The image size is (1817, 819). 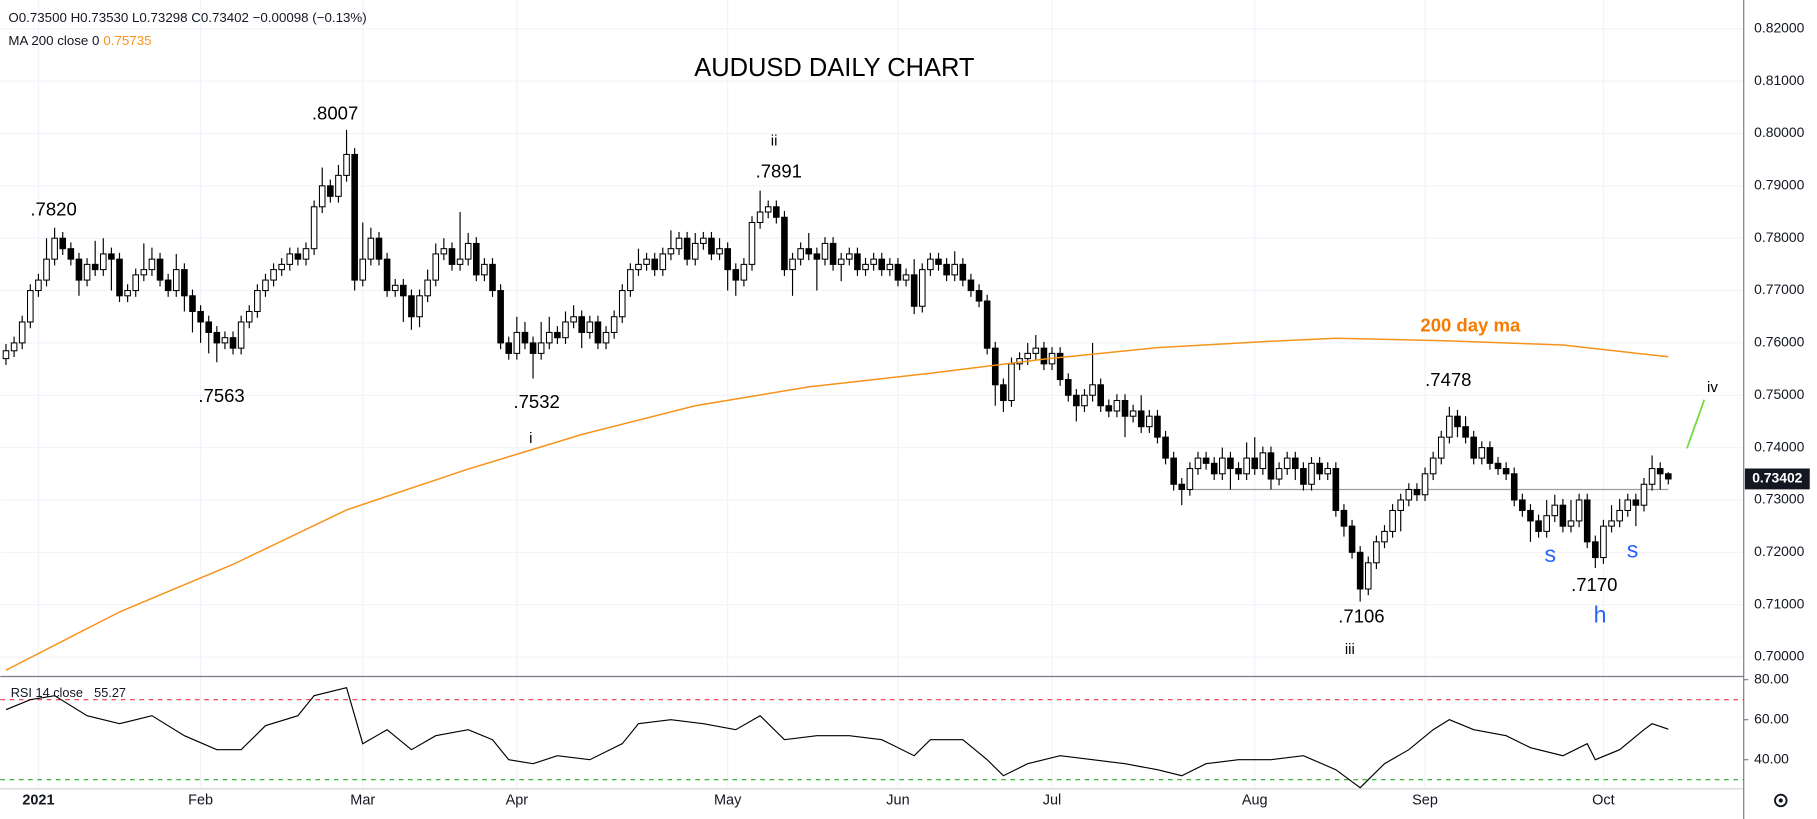 I want to click on annotation: .7170, so click(x=1594, y=584).